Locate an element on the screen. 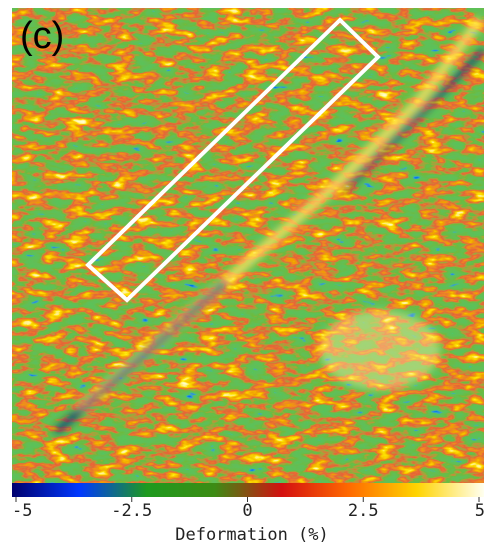  panel-label: (c) is located at coordinates (42, 36).